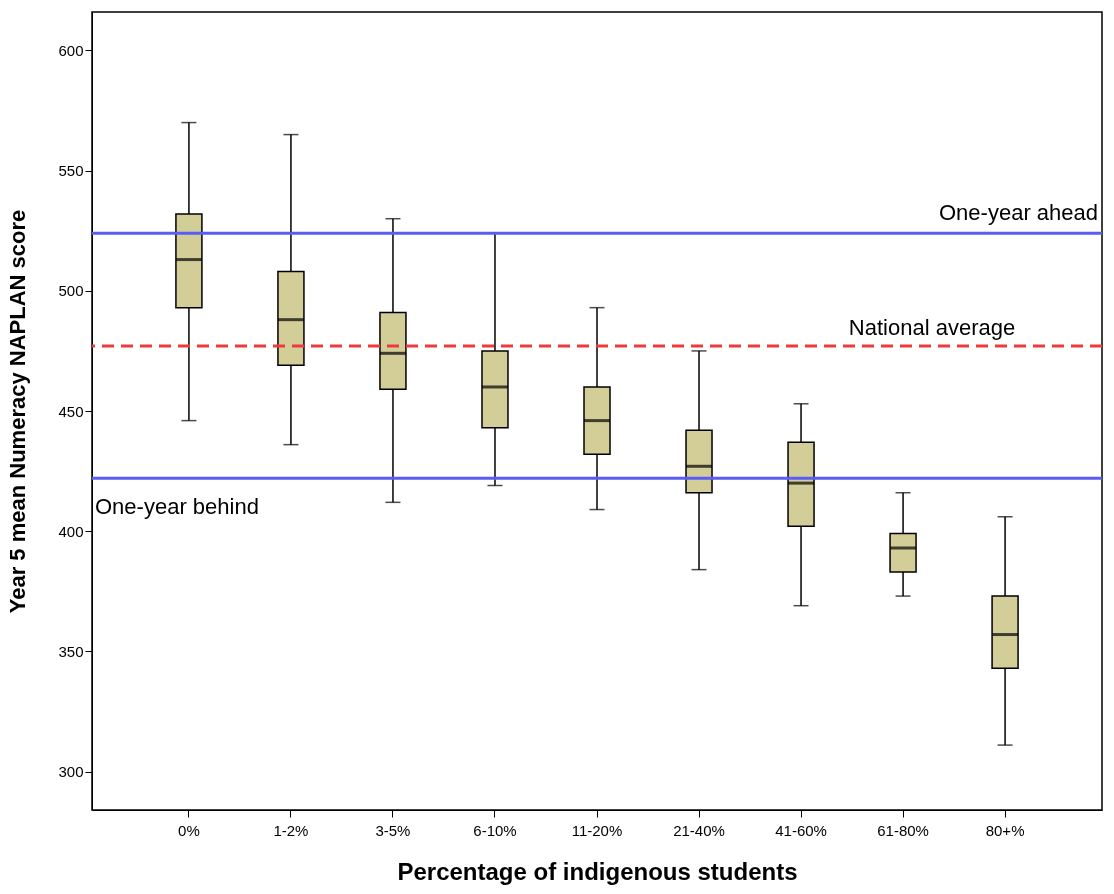 The height and width of the screenshot is (894, 1114). I want to click on x-tick-label: 80+%, so click(1005, 830).